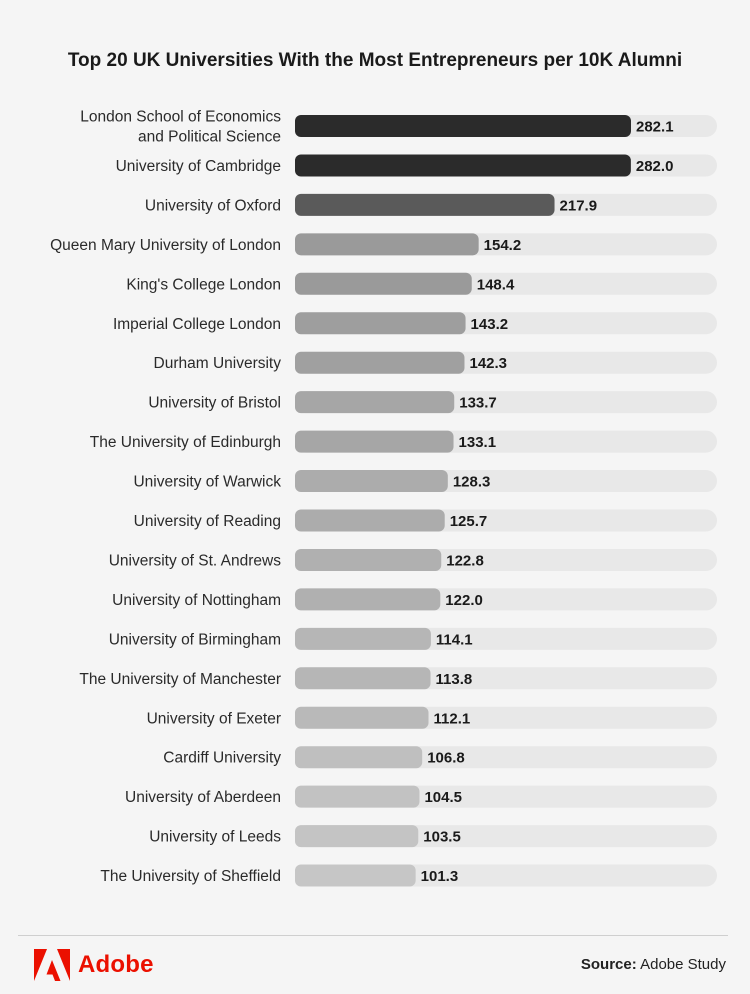 The width and height of the screenshot is (750, 994). Describe the element at coordinates (196, 600) in the screenshot. I see `category-label: University of Nottingham` at that location.